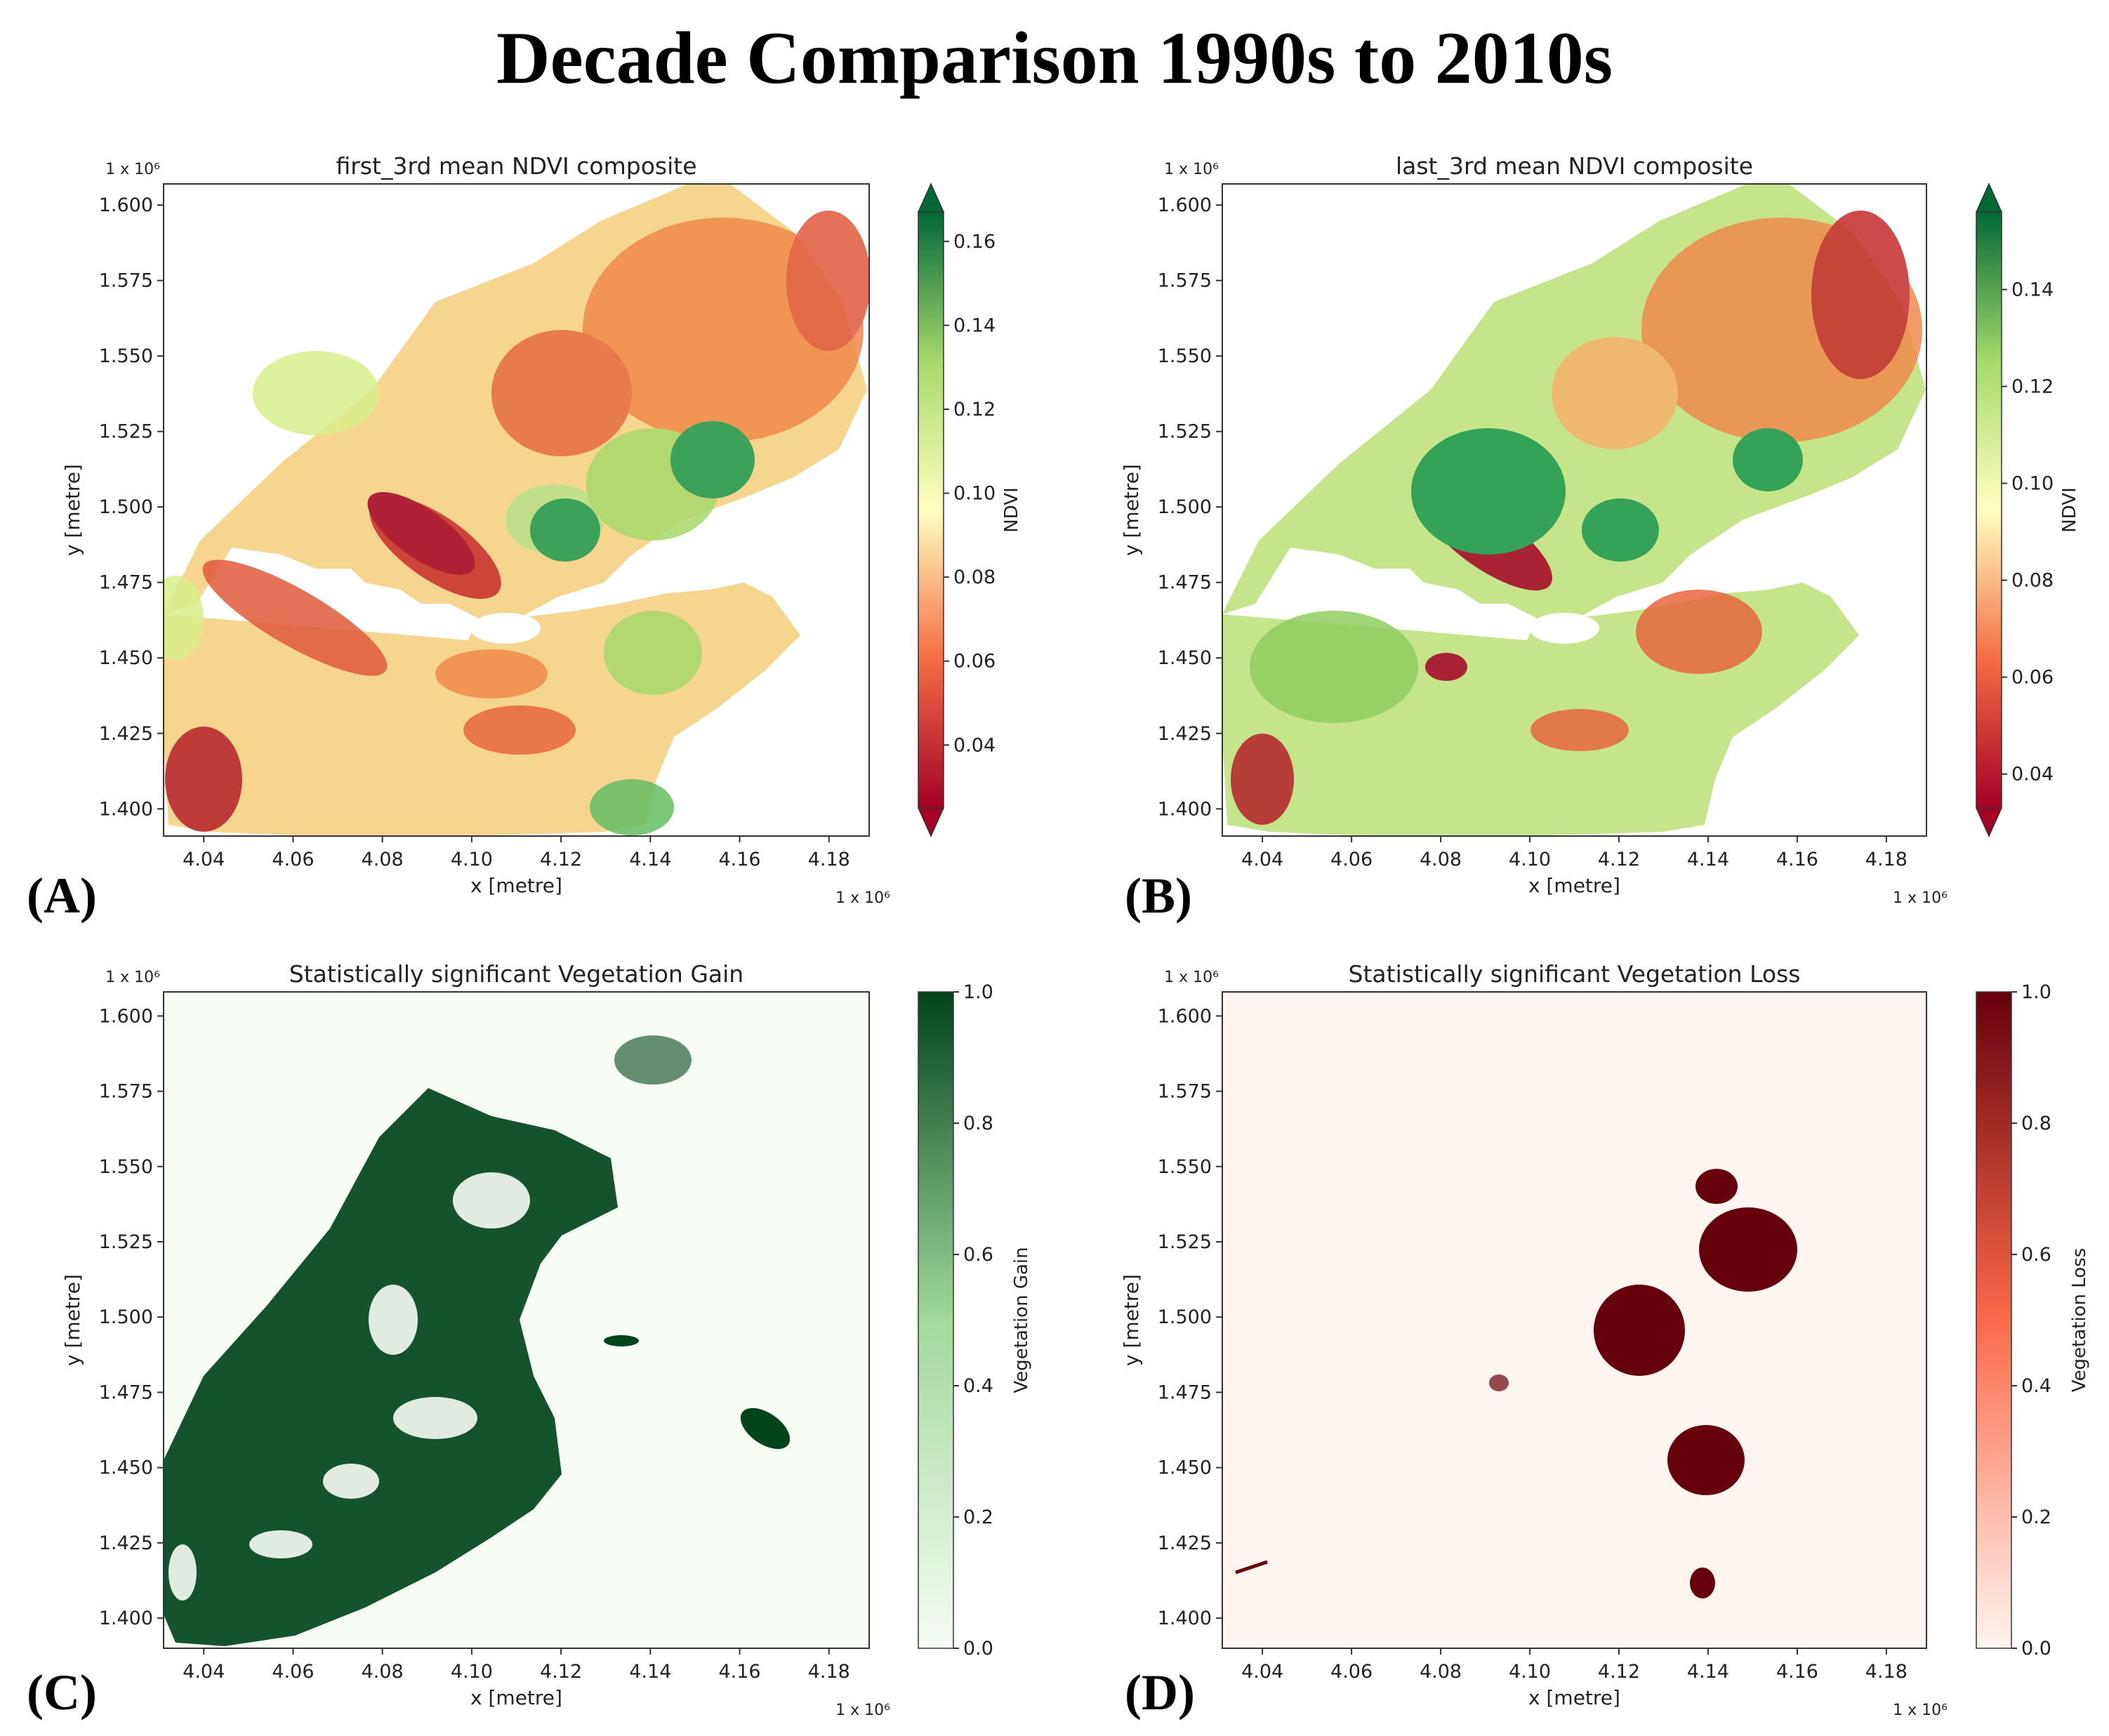 This screenshot has width=2109, height=1736. I want to click on y-tick-label-a: 1.575, so click(126, 281).